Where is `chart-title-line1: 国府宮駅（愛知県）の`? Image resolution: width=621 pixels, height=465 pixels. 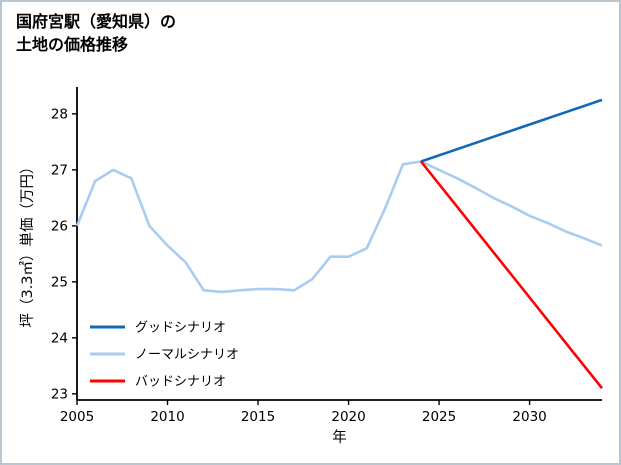
chart-title-line1: 国府宮駅（愛知県）の is located at coordinates (96, 21).